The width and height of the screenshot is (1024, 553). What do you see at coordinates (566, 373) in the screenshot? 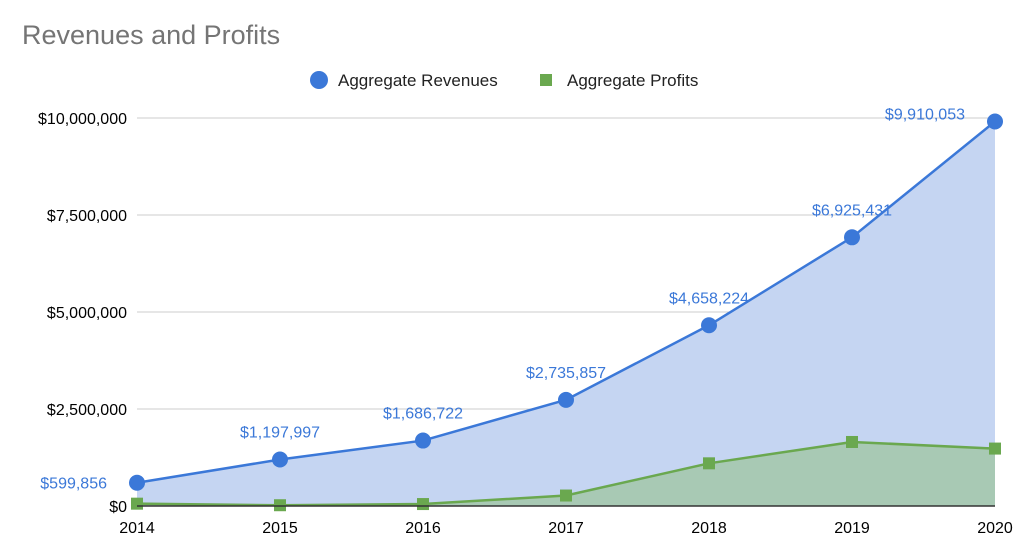
I see `revenue-data-label: $2,735,857` at bounding box center [566, 373].